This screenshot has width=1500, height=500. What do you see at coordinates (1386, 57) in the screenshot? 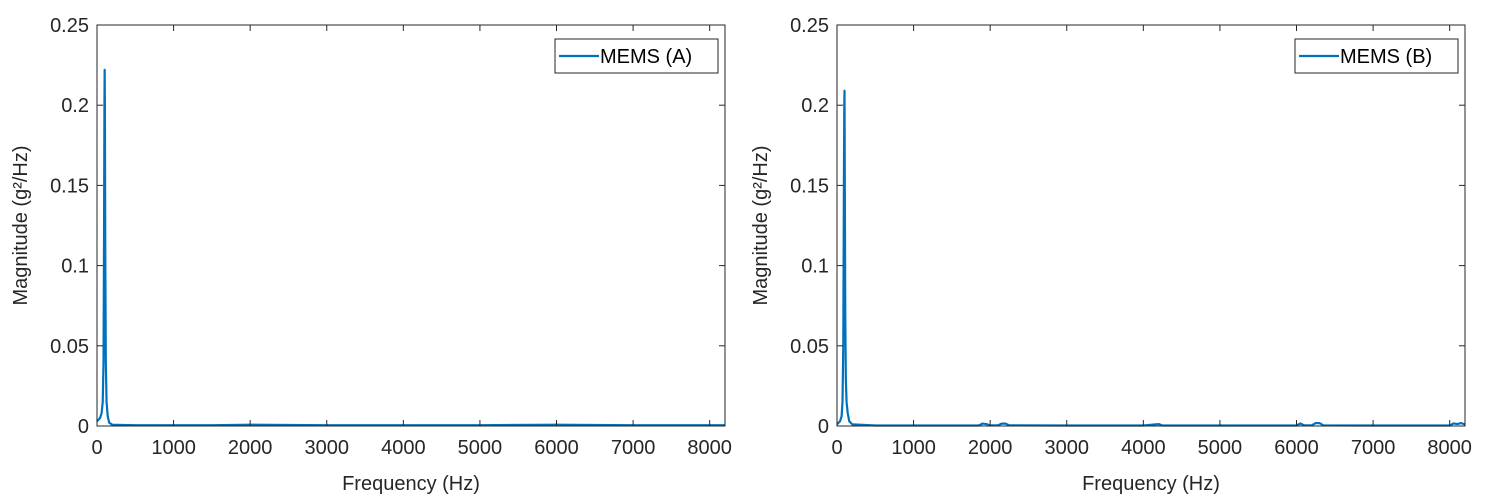
I see `legend-label: MEMS (B)` at bounding box center [1386, 57].